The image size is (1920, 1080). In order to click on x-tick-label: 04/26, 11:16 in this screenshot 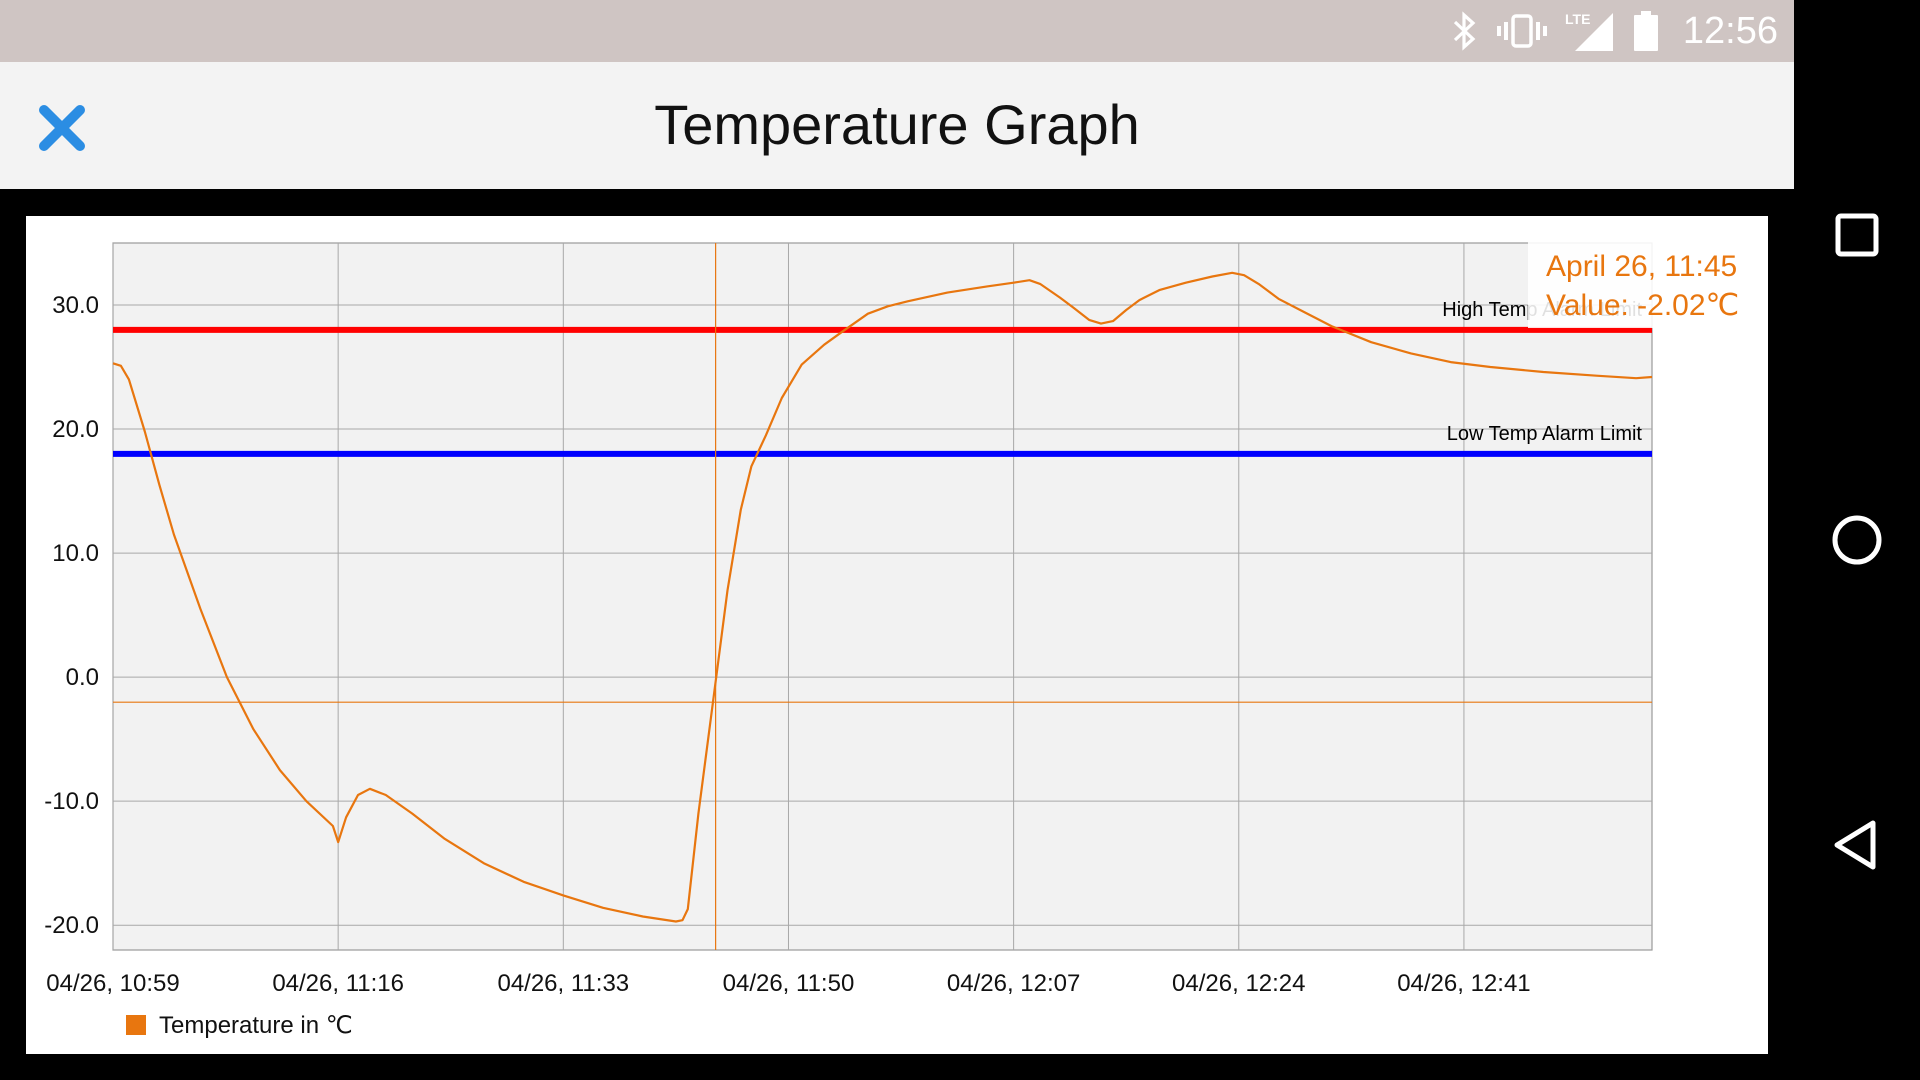, I will do `click(338, 983)`.